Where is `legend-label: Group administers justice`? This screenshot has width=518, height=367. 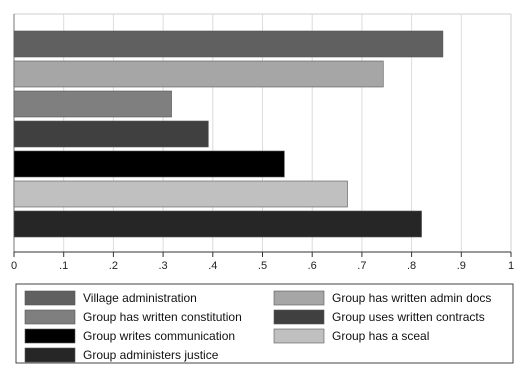
legend-label: Group administers justice is located at coordinates (151, 355).